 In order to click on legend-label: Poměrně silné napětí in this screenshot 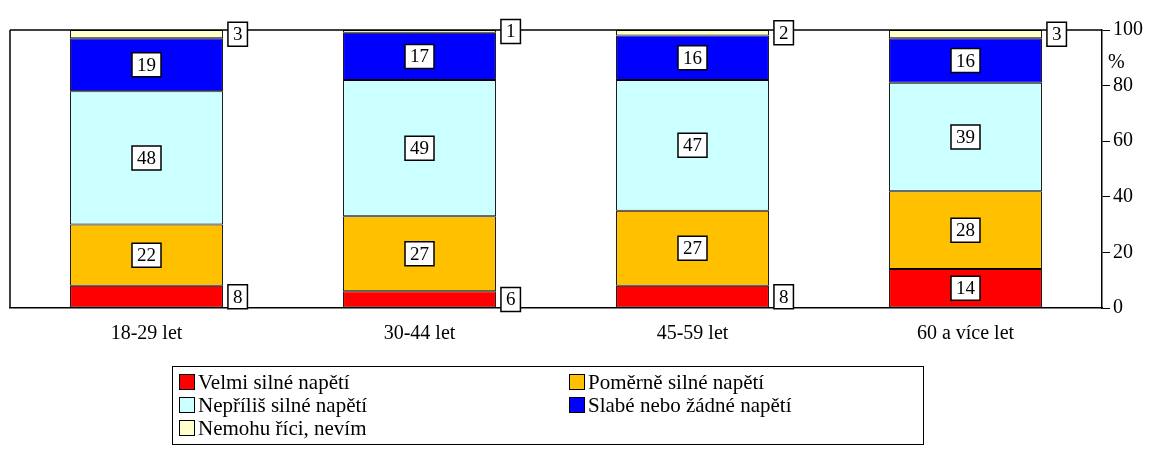, I will do `click(676, 382)`.